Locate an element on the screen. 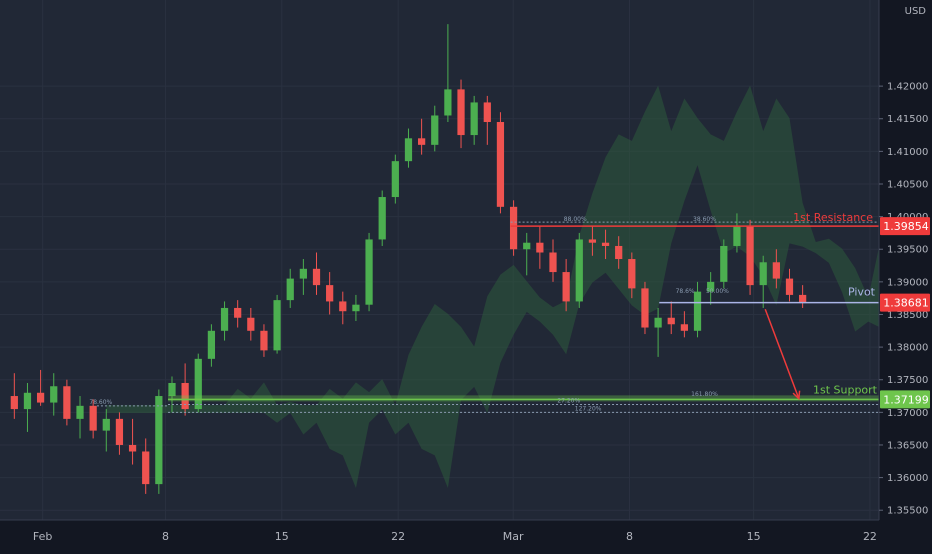  resistance-badge is located at coordinates (905, 226).